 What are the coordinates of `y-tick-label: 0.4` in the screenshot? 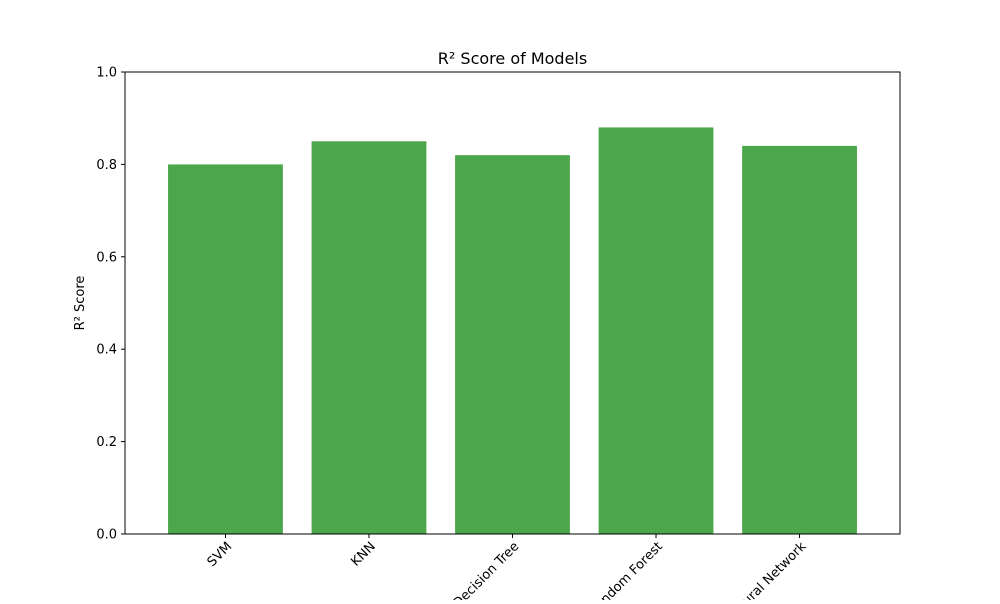 It's located at (106, 350).